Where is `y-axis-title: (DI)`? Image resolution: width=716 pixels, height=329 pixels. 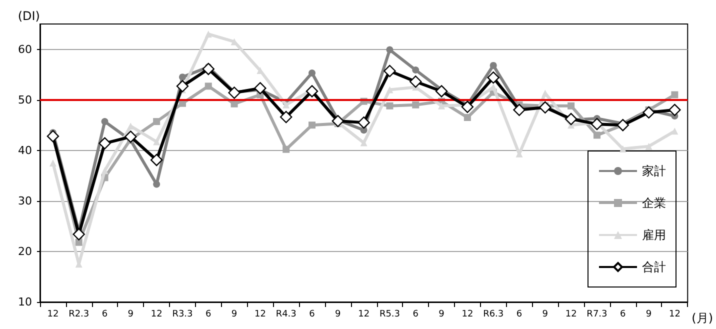 y-axis-title: (DI) is located at coordinates (29, 16).